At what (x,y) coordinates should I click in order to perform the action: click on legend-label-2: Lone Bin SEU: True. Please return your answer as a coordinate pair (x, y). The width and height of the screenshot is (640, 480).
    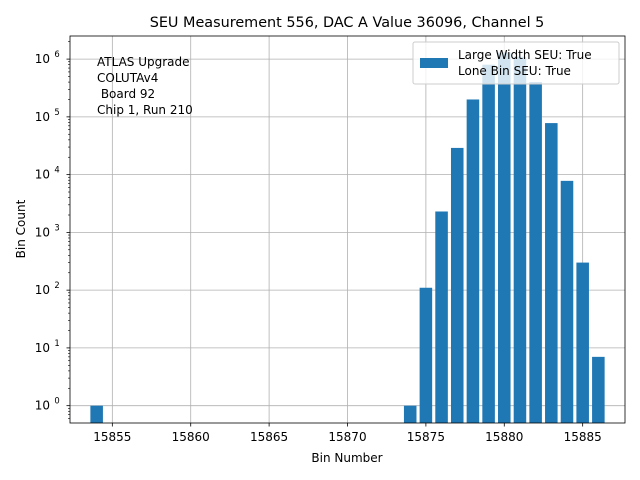
    Looking at the image, I should click on (514, 71).